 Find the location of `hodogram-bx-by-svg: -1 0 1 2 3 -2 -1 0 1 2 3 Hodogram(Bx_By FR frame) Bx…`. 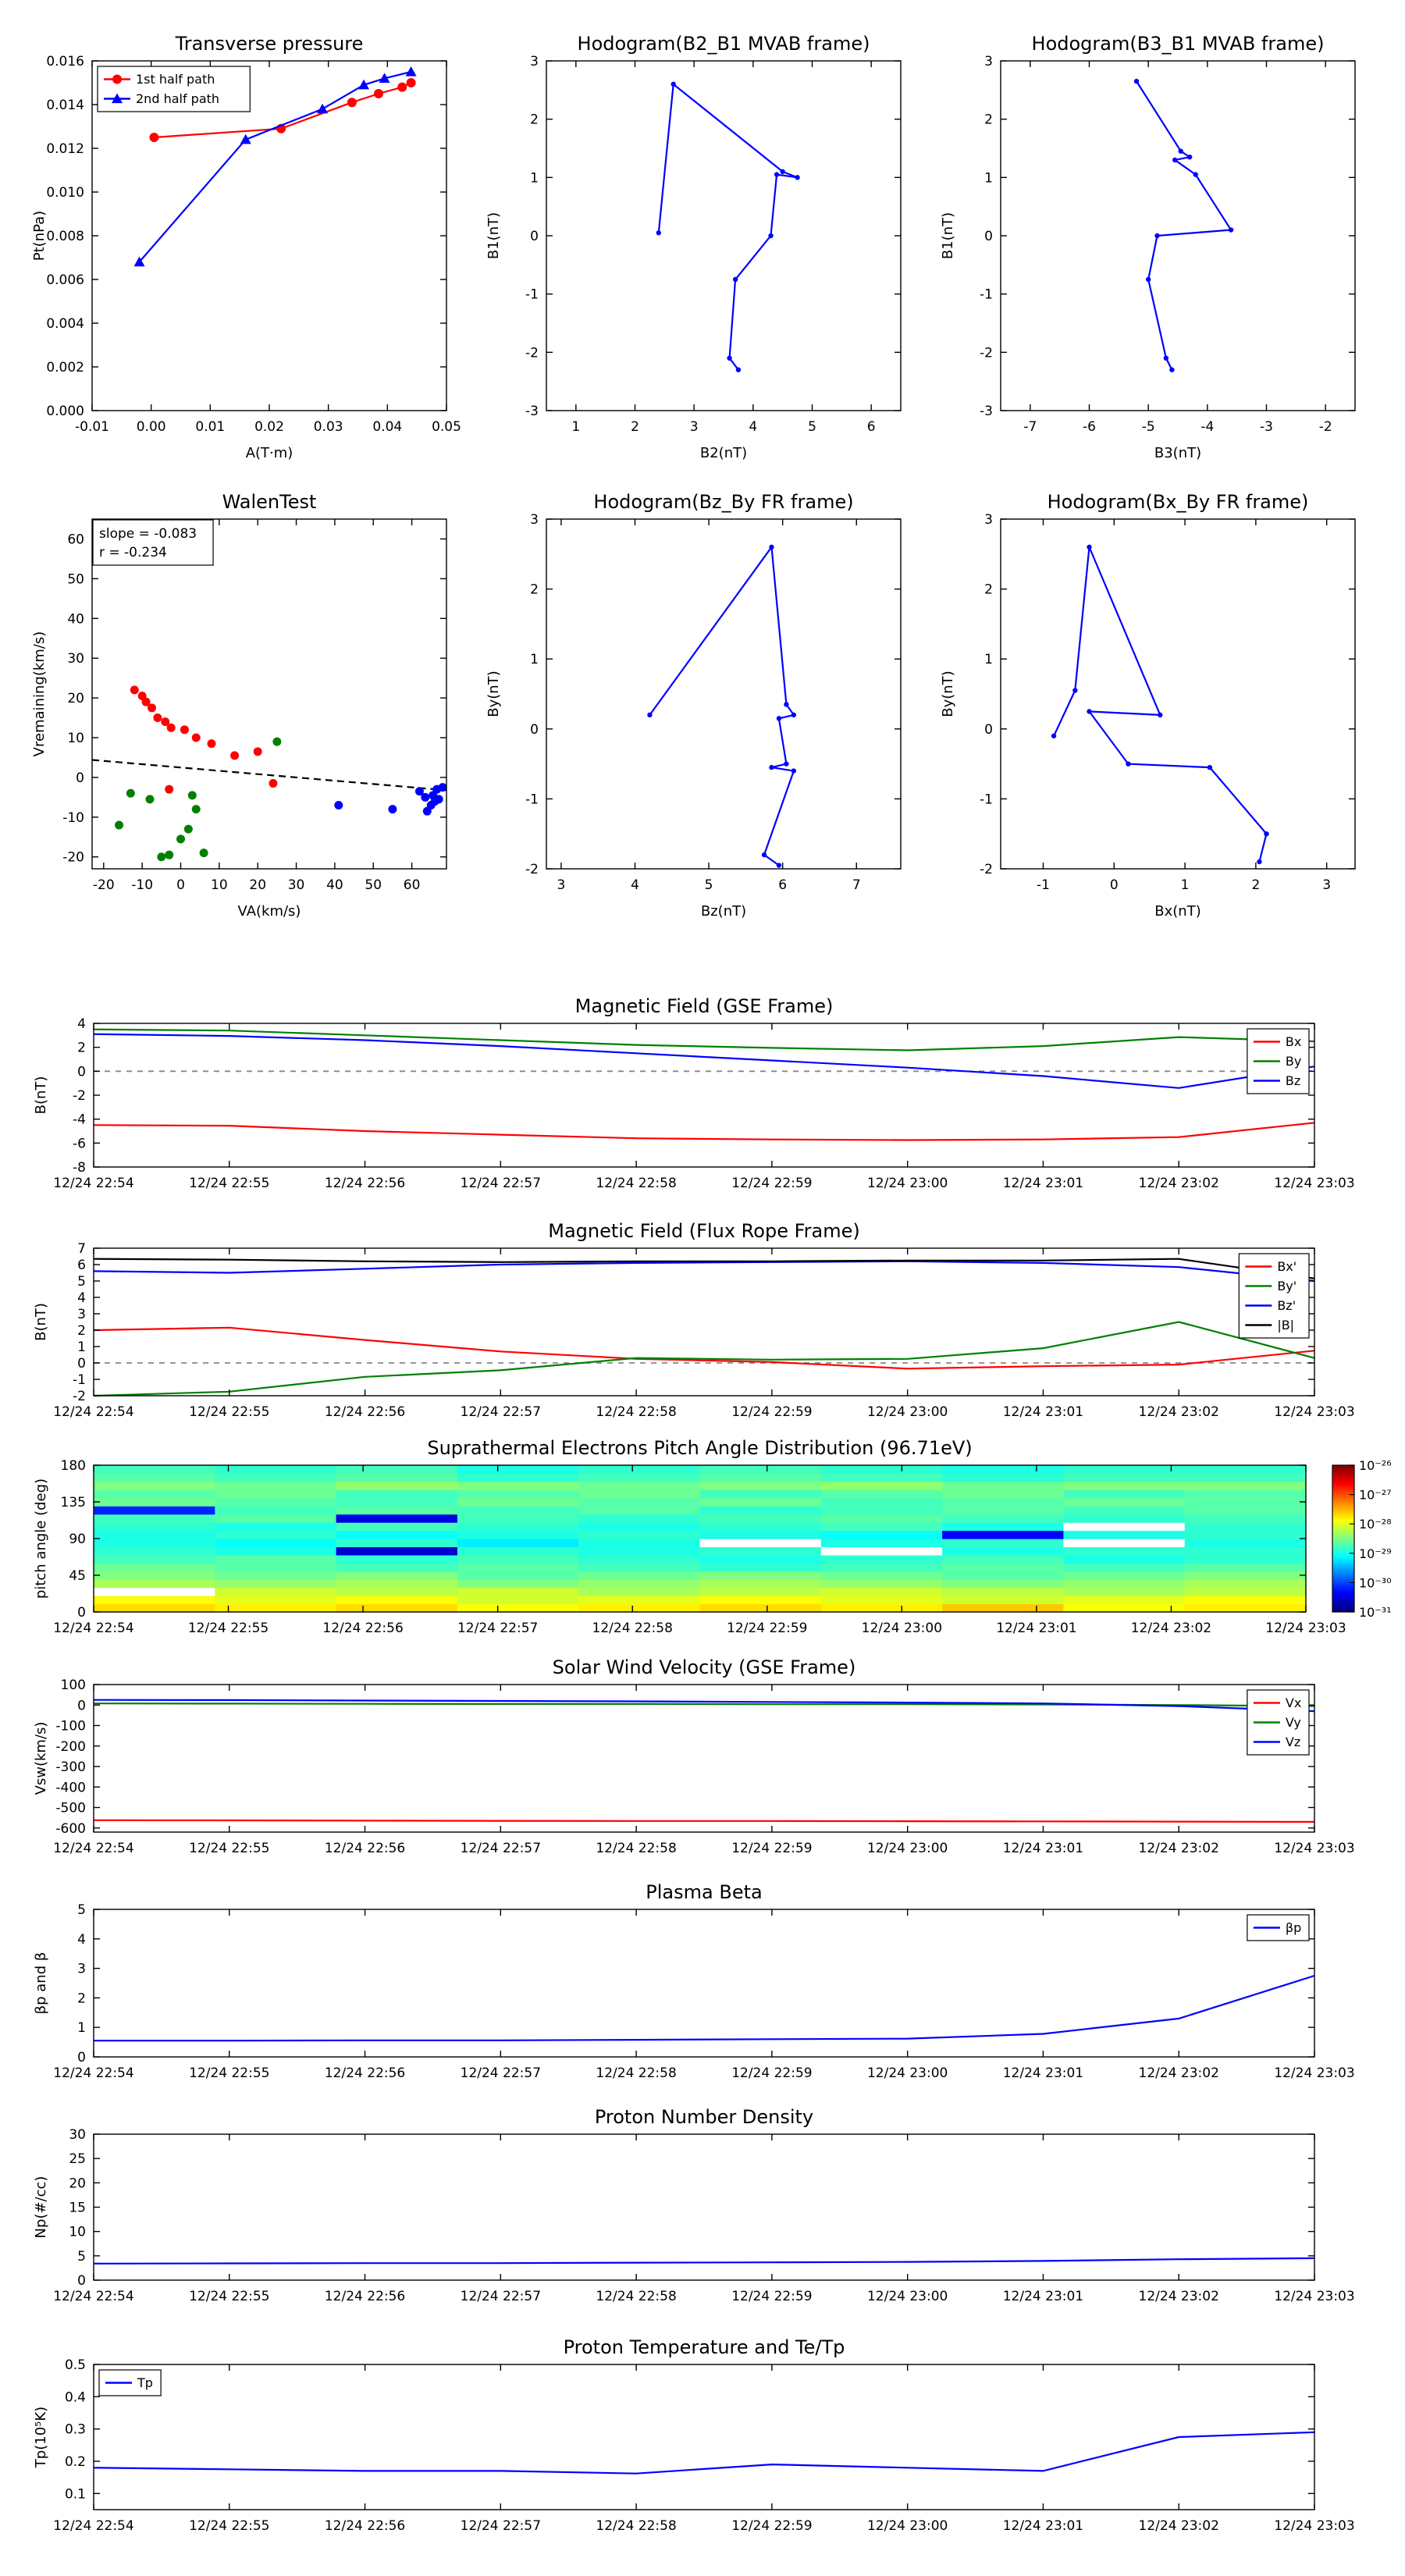

hodogram-bx-by-svg: -1 0 1 2 3 -2 -1 0 1 2 3 Hodogram(Bx_By FR frame) Bx… is located at coordinates (1148, 705).